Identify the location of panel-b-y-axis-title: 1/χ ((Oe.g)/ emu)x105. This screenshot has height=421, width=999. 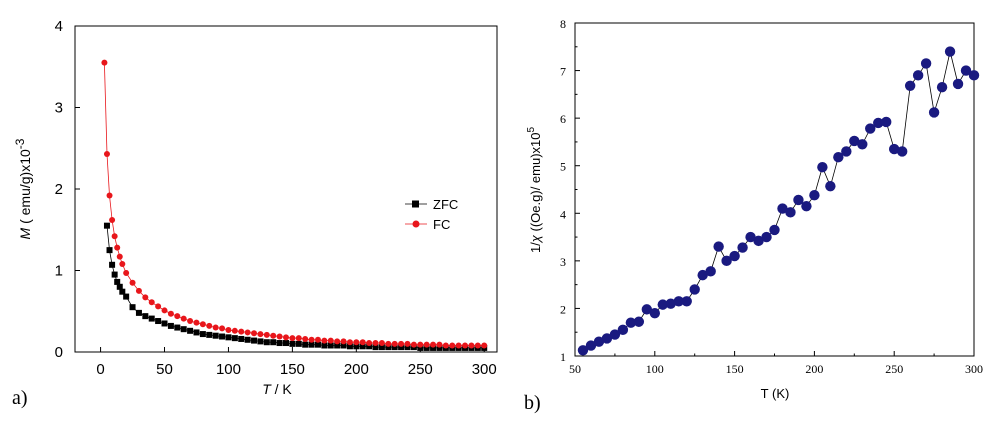
(534, 190).